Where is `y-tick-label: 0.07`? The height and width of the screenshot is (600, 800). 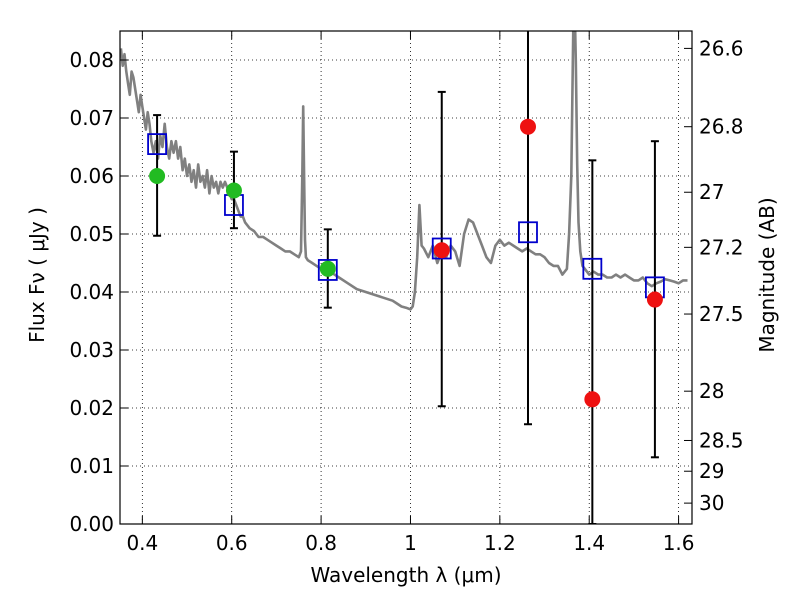 y-tick-label: 0.07 is located at coordinates (91, 118).